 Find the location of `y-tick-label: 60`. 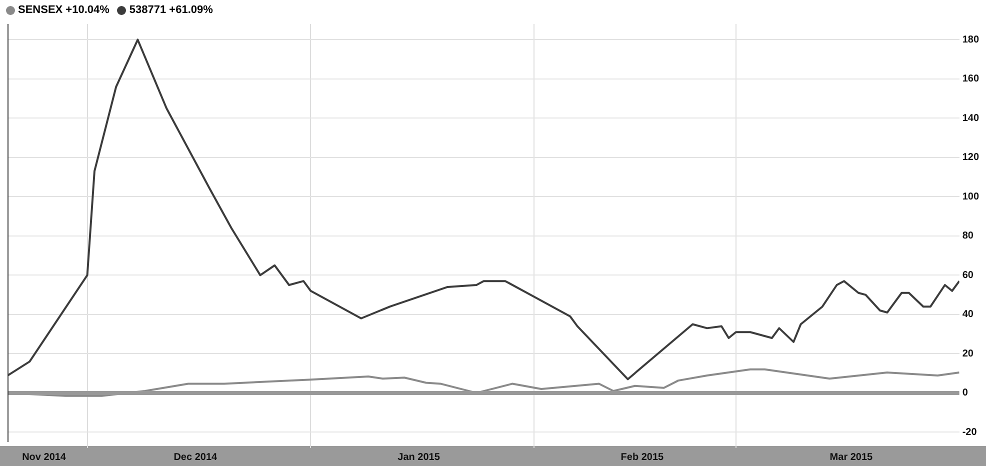

y-tick-label: 60 is located at coordinates (968, 275).